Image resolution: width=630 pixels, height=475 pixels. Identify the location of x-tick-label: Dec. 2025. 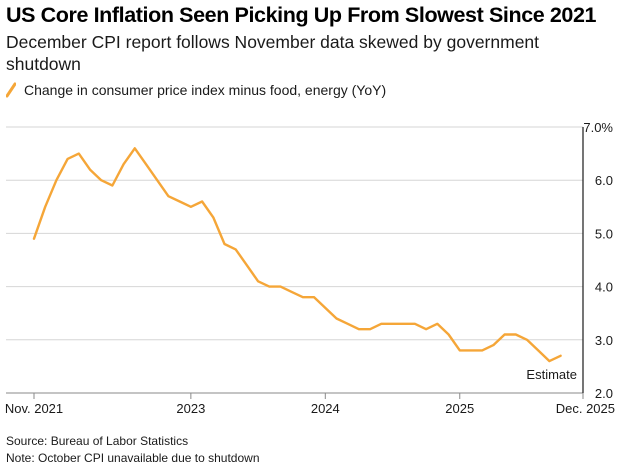
(585, 408).